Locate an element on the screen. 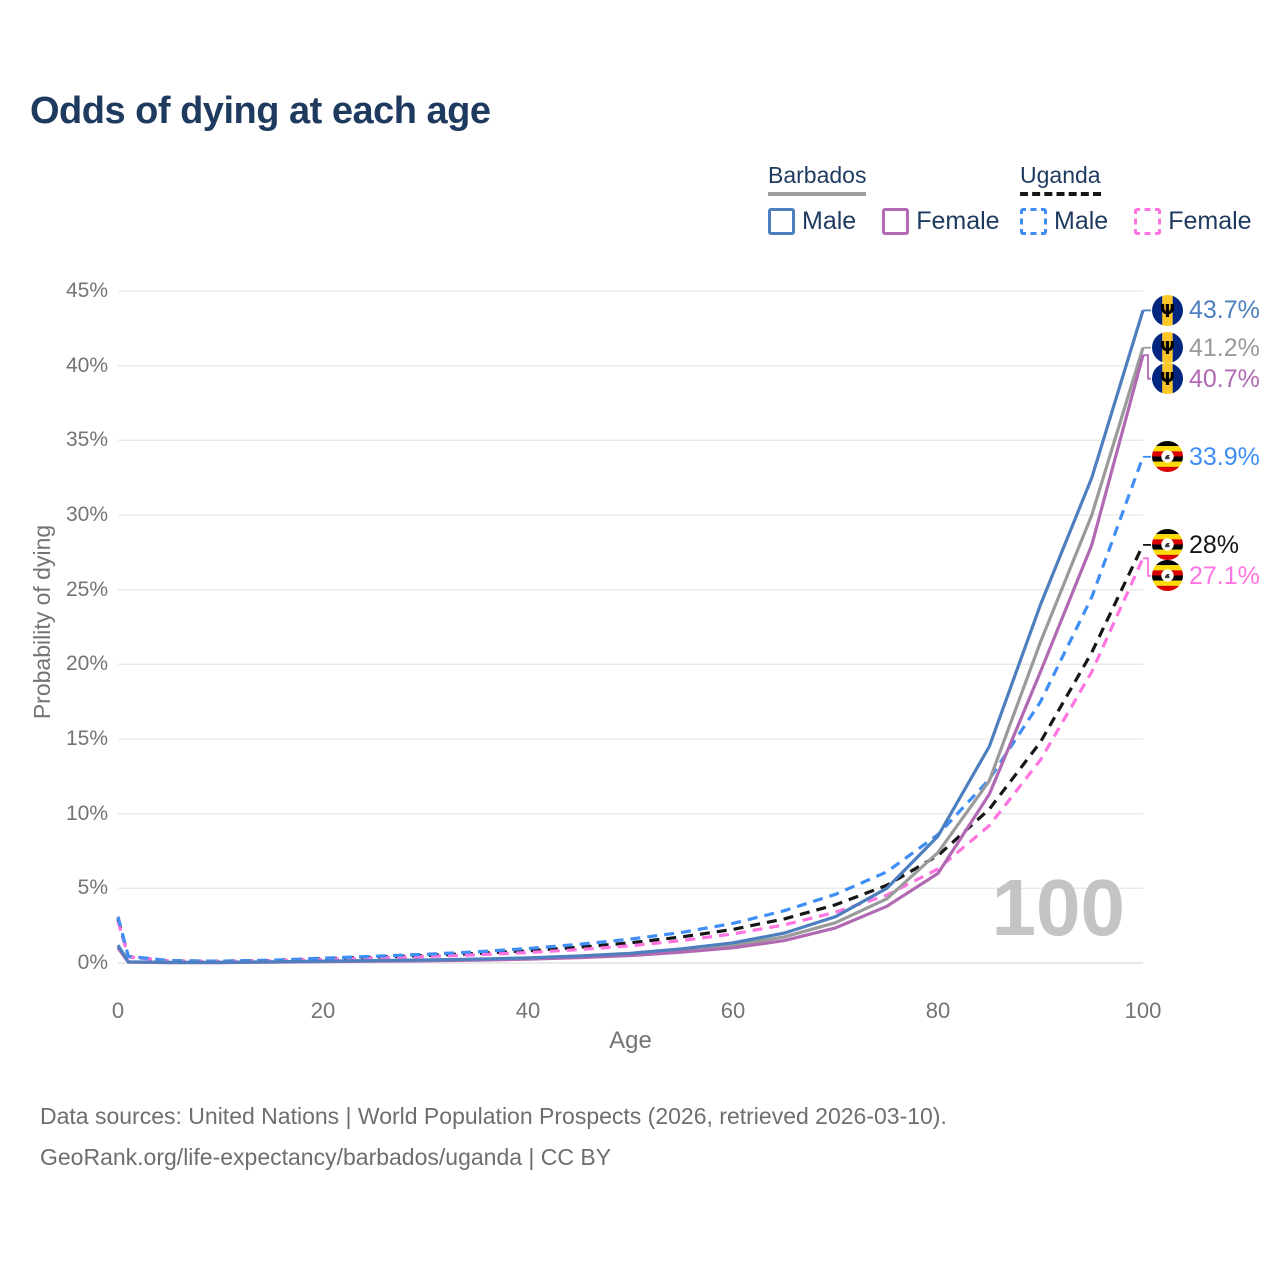 This screenshot has width=1280, height=1280. barbados-male-swatch-icon is located at coordinates (781, 221).